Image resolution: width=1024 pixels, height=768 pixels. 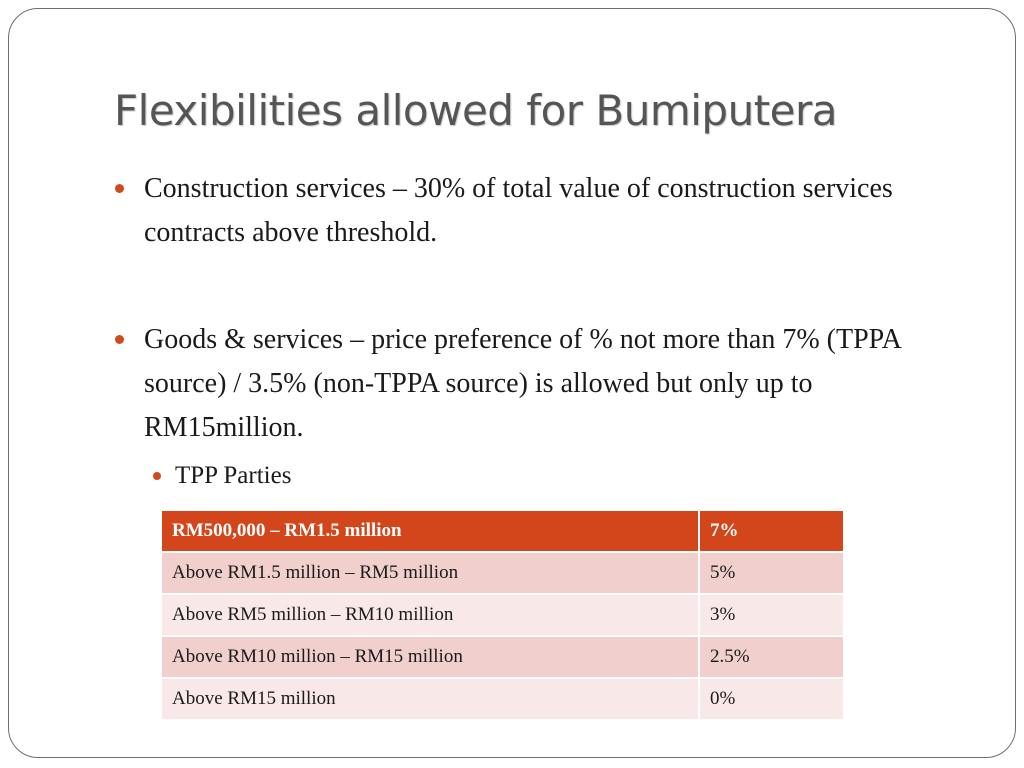 I want to click on table-header-row: RM500,000 – RM1.5 million 7%, so click(x=503, y=532).